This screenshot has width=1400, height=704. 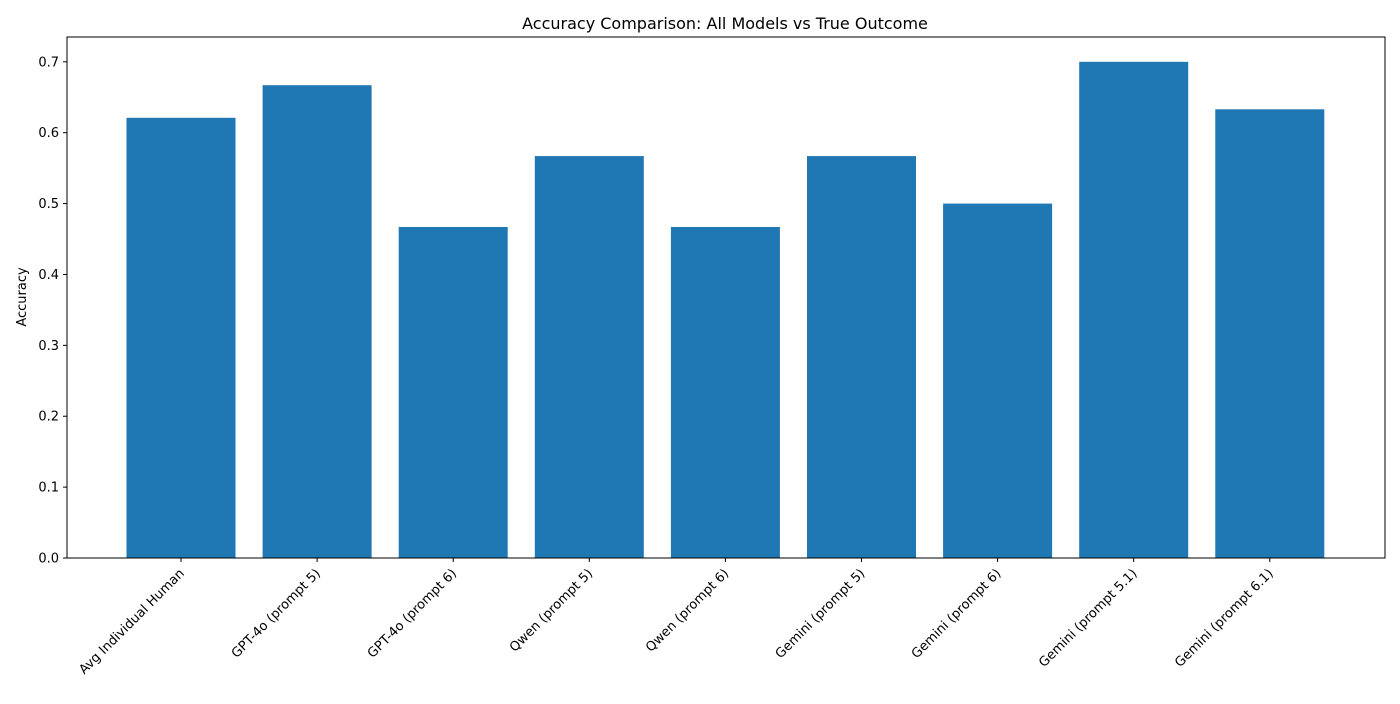 What do you see at coordinates (48, 275) in the screenshot?
I see `y-tick-label: 0.4` at bounding box center [48, 275].